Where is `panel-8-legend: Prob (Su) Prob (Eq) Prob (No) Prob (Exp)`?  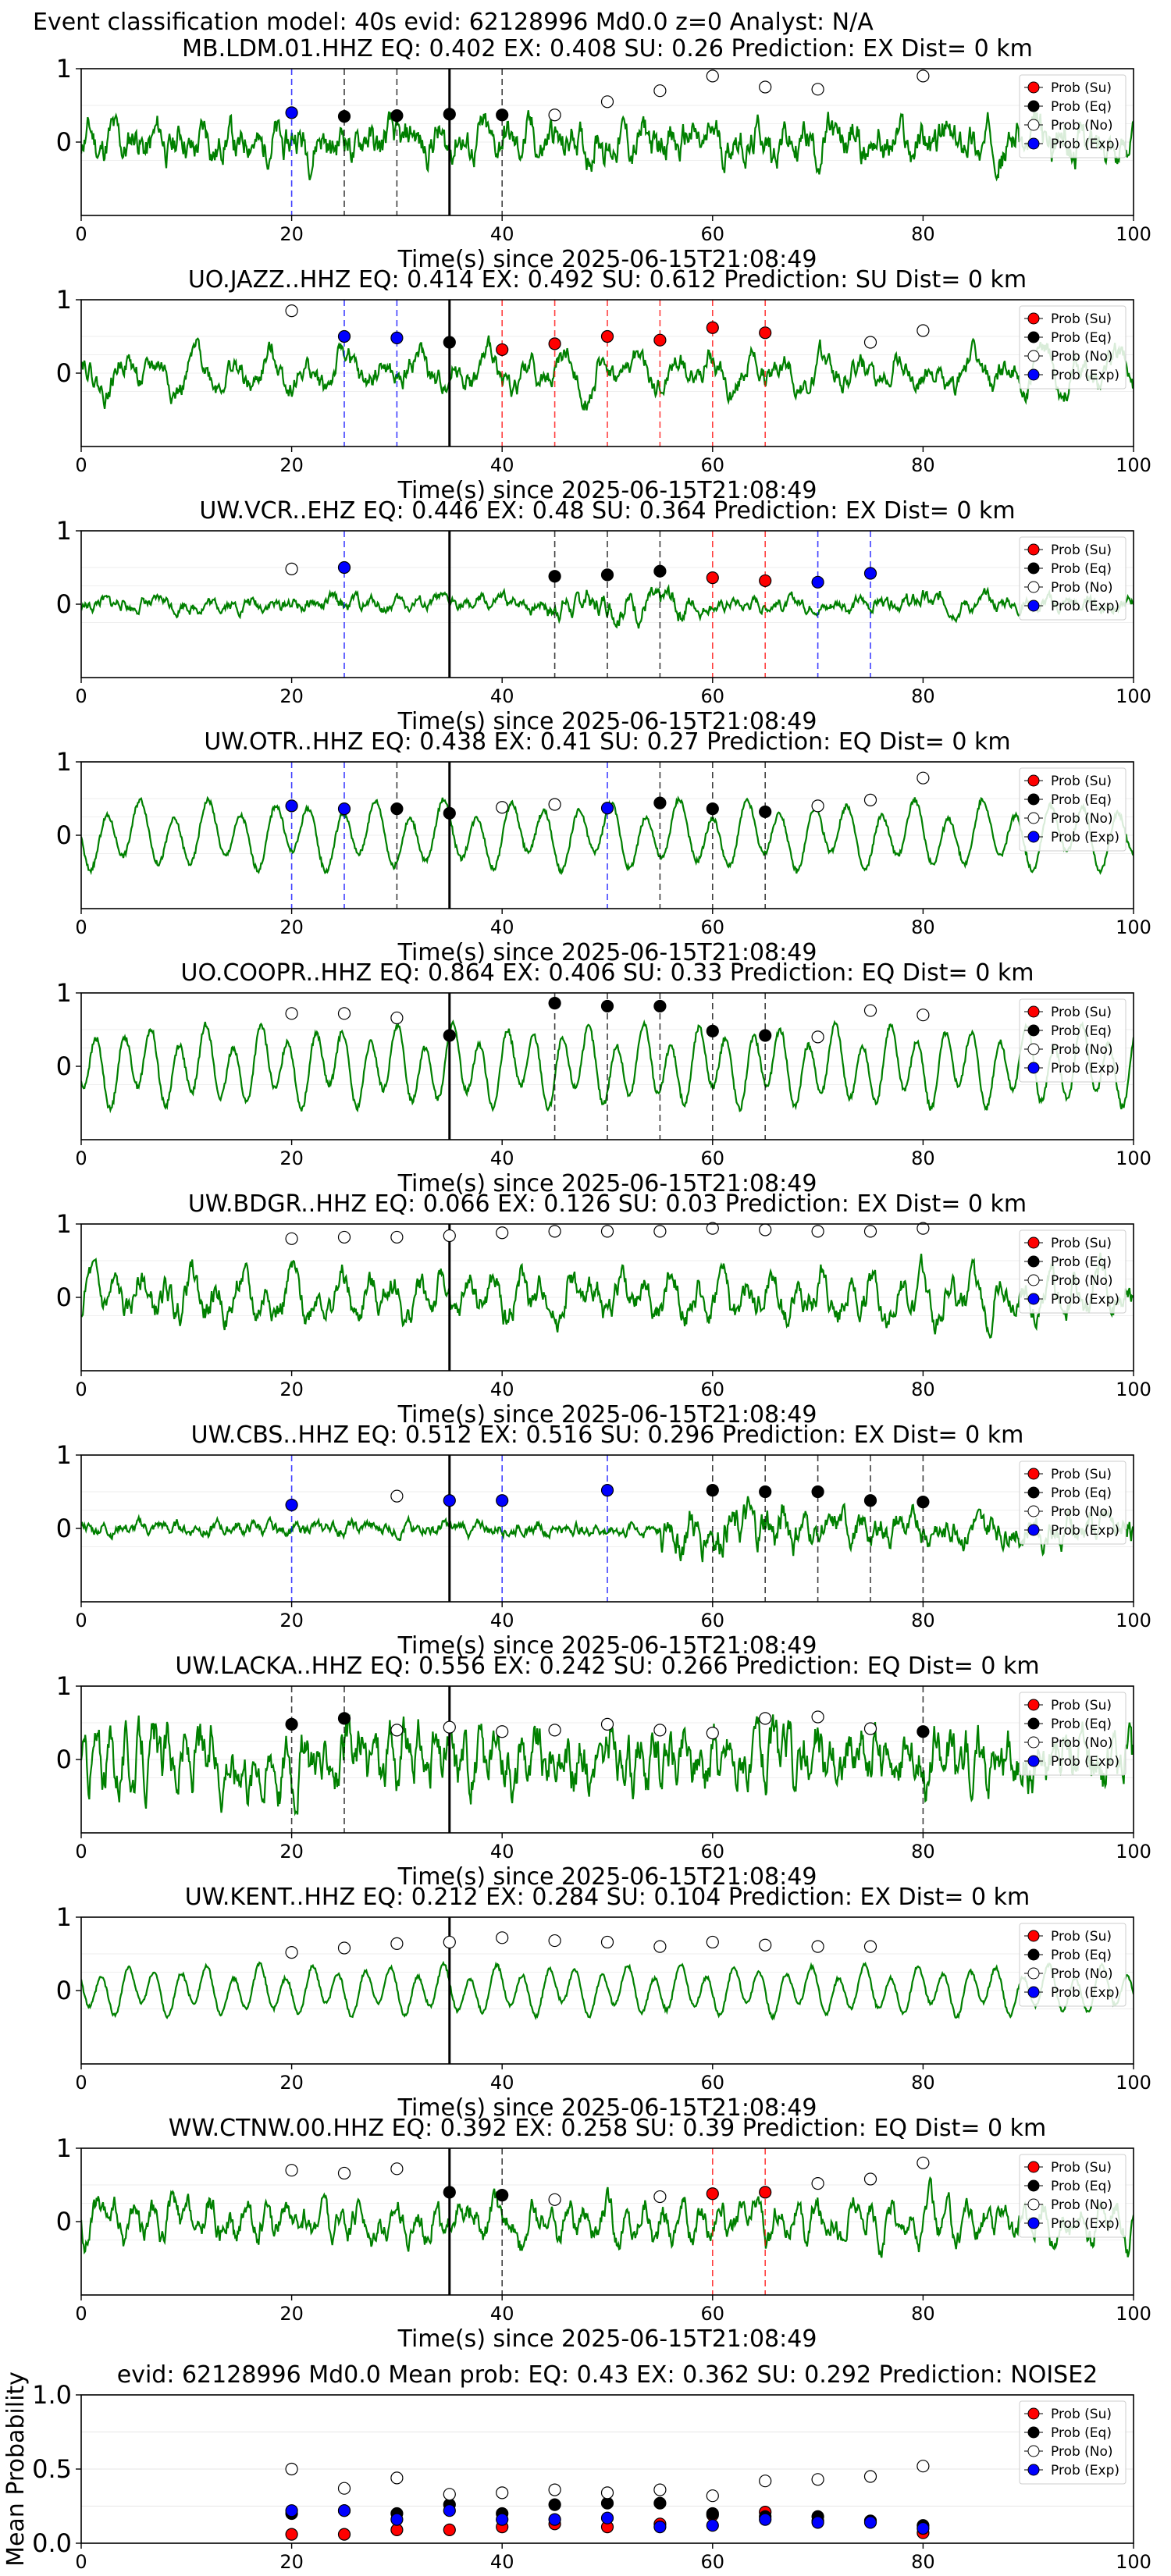
panel-8-legend: Prob (Su) Prob (Eq) Prob (No) Prob (Exp) is located at coordinates (1073, 1734).